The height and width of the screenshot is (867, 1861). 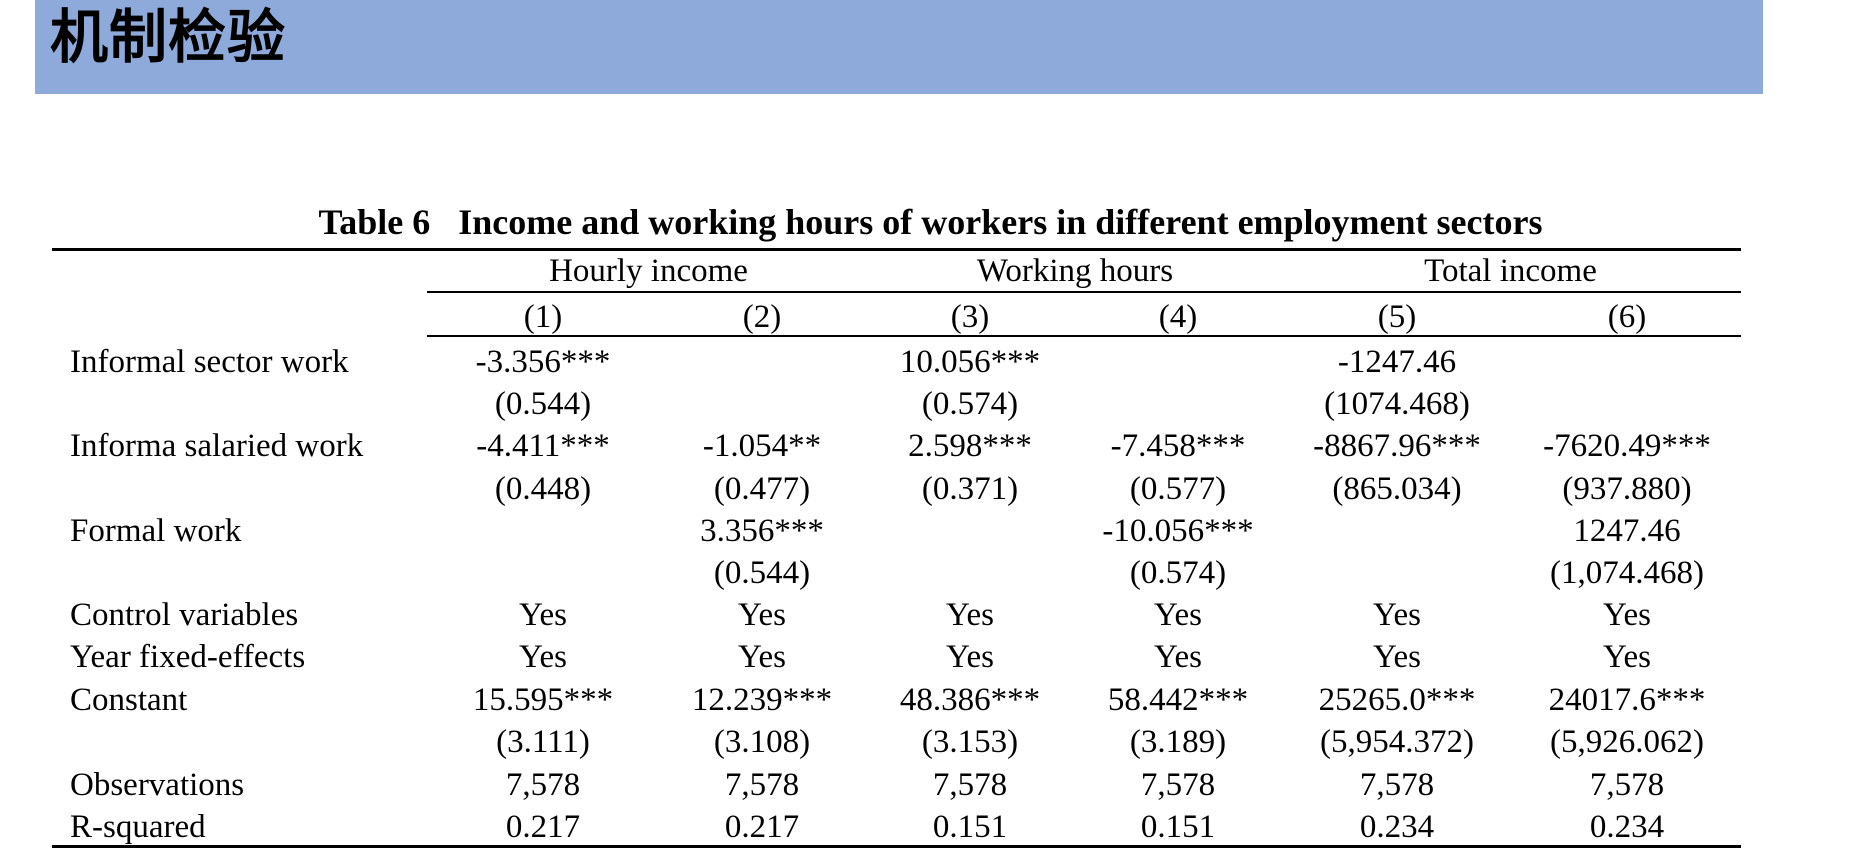 What do you see at coordinates (543, 362) in the screenshot?
I see `table-cell: -3.356***` at bounding box center [543, 362].